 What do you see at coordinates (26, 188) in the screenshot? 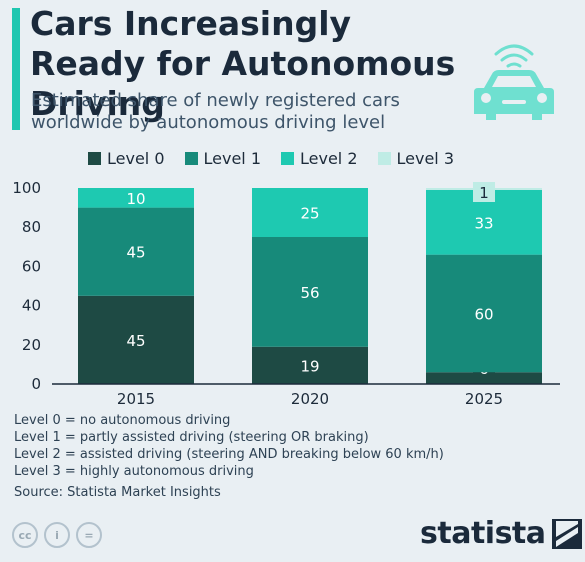
I see `y-tick-label: 100` at bounding box center [26, 188].